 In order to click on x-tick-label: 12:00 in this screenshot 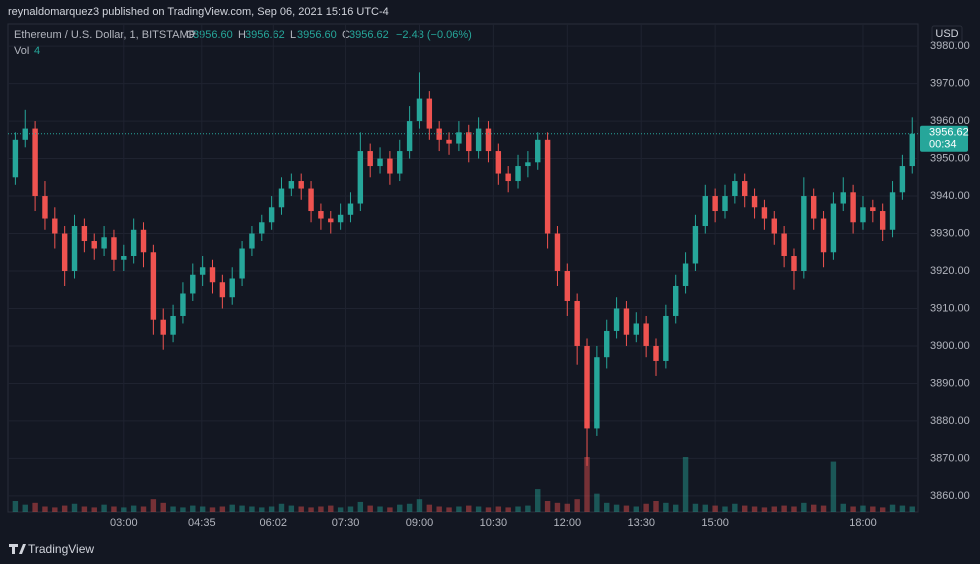, I will do `click(568, 523)`.